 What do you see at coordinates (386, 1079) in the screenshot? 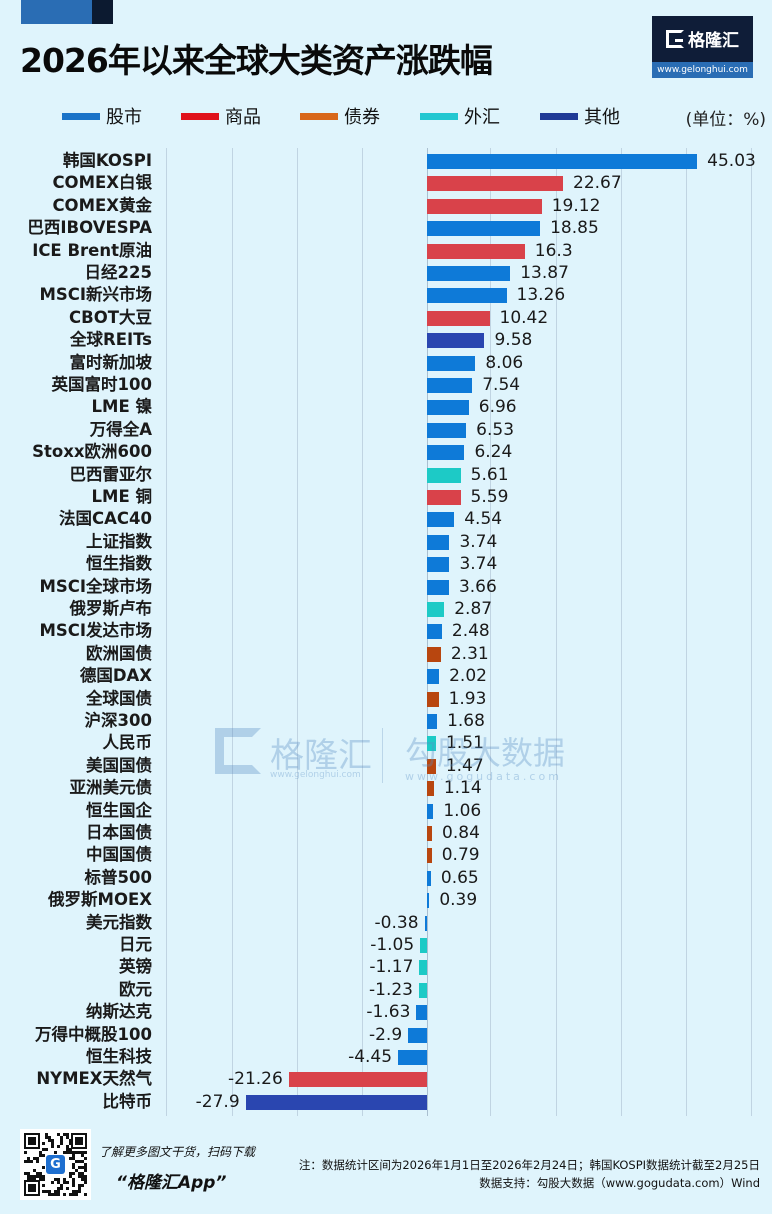
I see `chart-row: NYMEX天然气 -21.26` at bounding box center [386, 1079].